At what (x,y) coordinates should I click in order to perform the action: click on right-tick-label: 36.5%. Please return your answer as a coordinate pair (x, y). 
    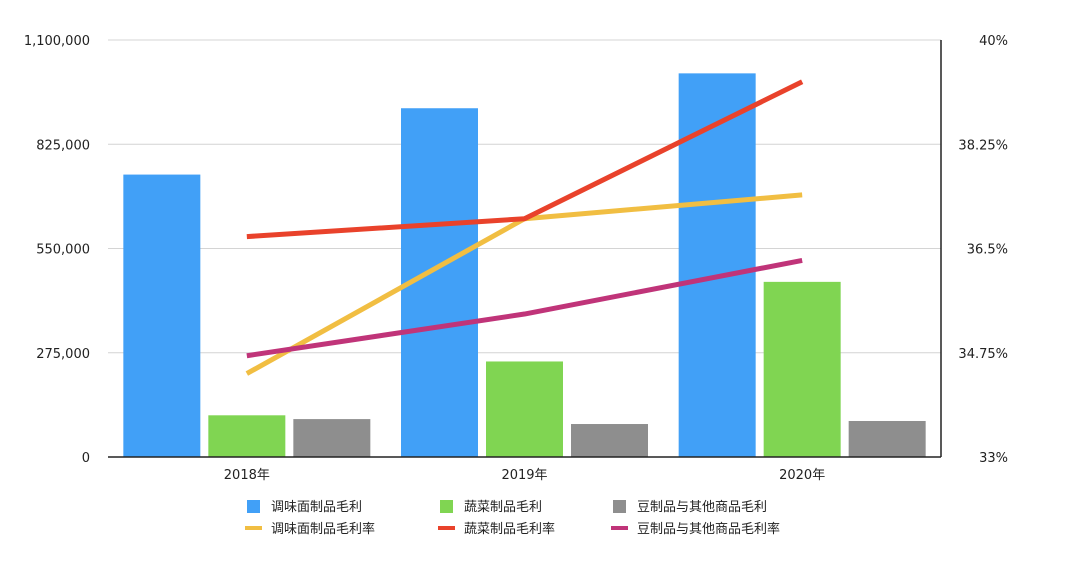
    Looking at the image, I should click on (987, 250).